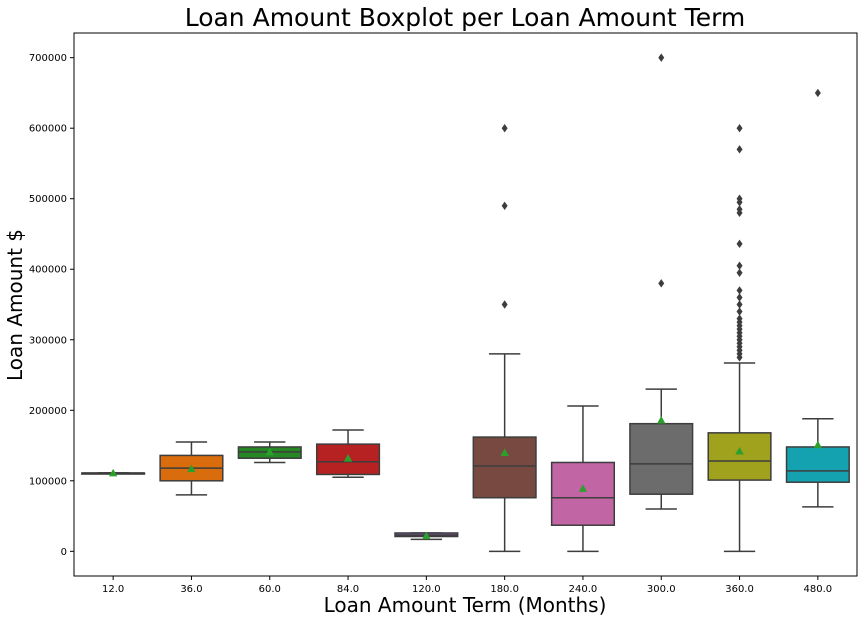 Image resolution: width=863 pixels, height=622 pixels. What do you see at coordinates (739, 589) in the screenshot?
I see `x-tick-label: 360.0` at bounding box center [739, 589].